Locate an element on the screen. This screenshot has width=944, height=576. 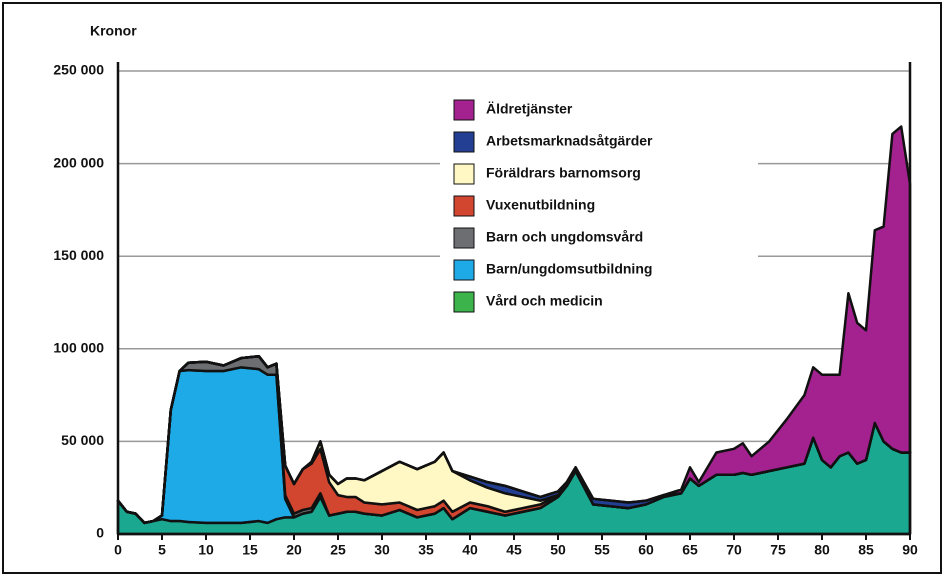
legend-label: Föräldrars barnomsorg is located at coordinates (563, 173).